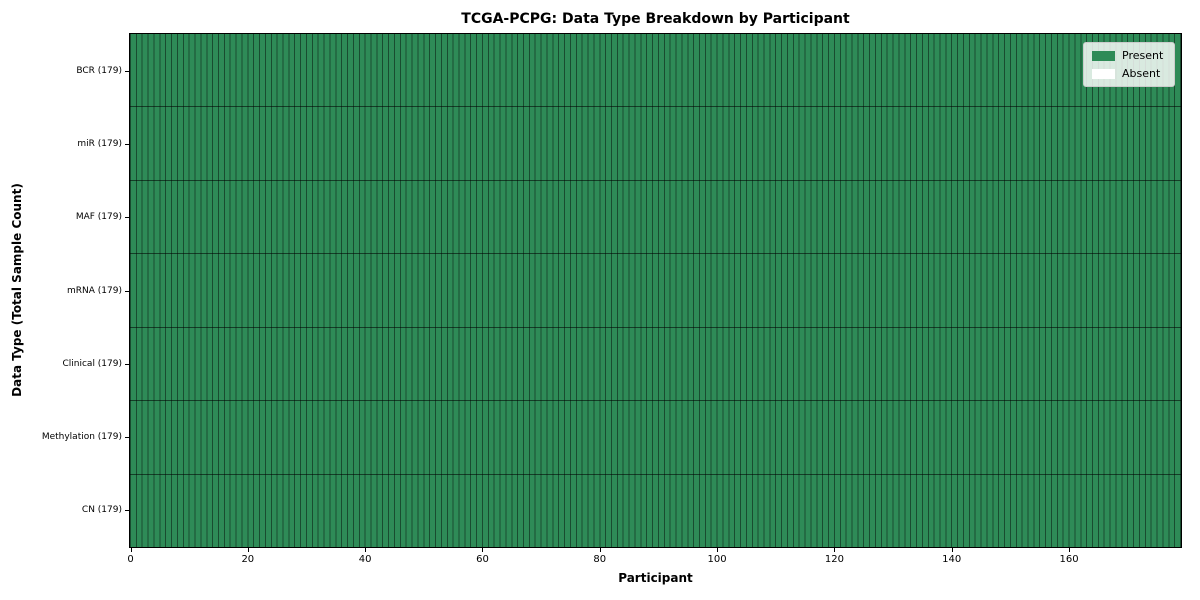  I want to click on x-tick-label: 20, so click(248, 559).